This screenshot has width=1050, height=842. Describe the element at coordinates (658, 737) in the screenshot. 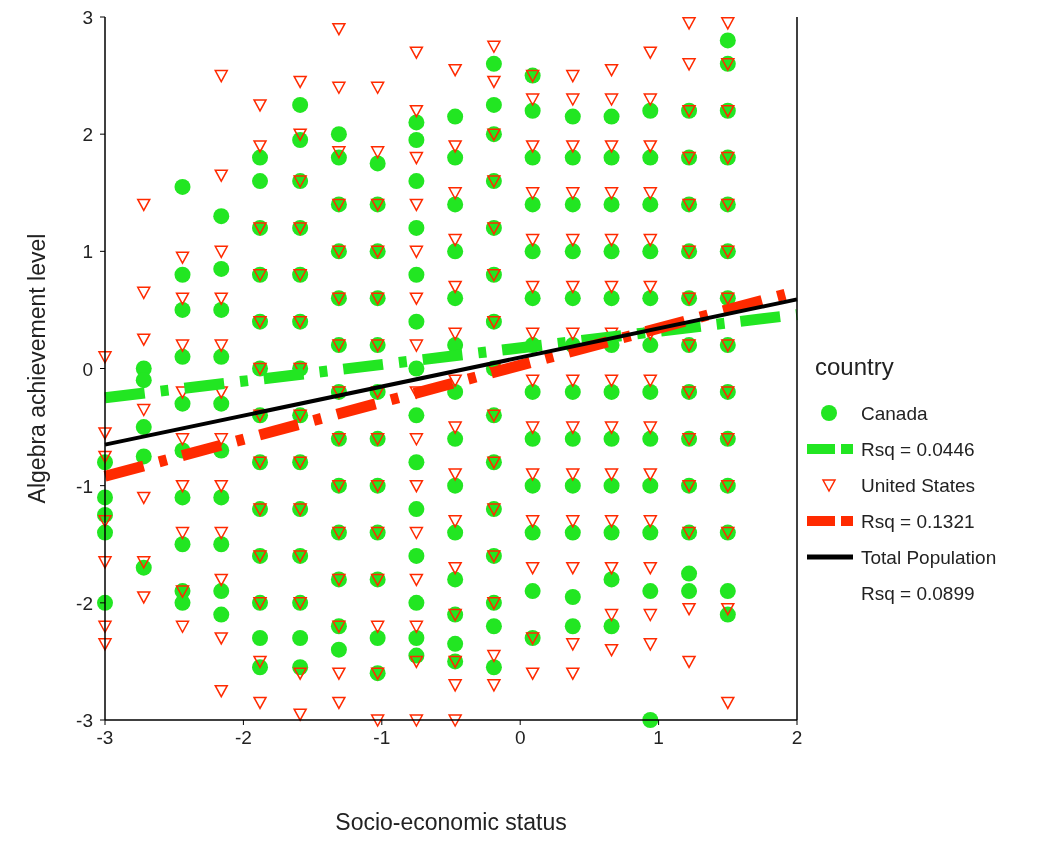

I see `x-tick-label: 1` at that location.